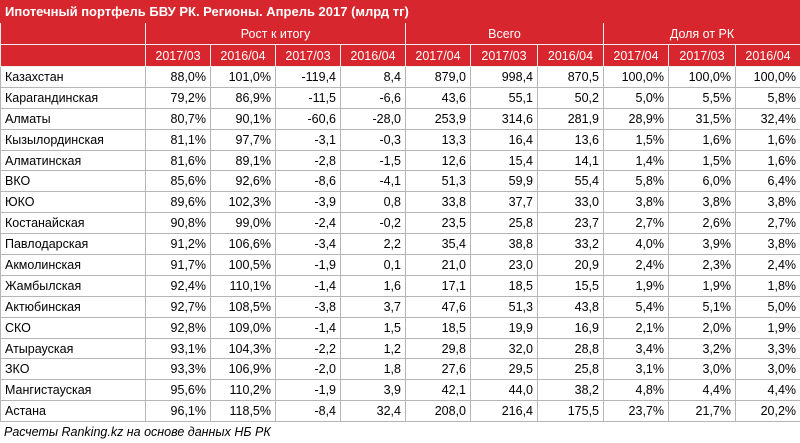 The width and height of the screenshot is (800, 443). Describe the element at coordinates (308, 181) in the screenshot. I see `value-cell: -8,6` at that location.